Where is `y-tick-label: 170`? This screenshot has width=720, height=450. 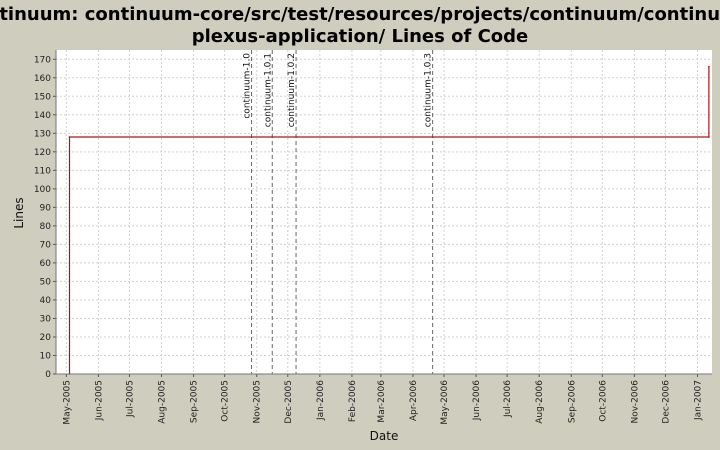
y-tick-label: 170 is located at coordinates (42, 60).